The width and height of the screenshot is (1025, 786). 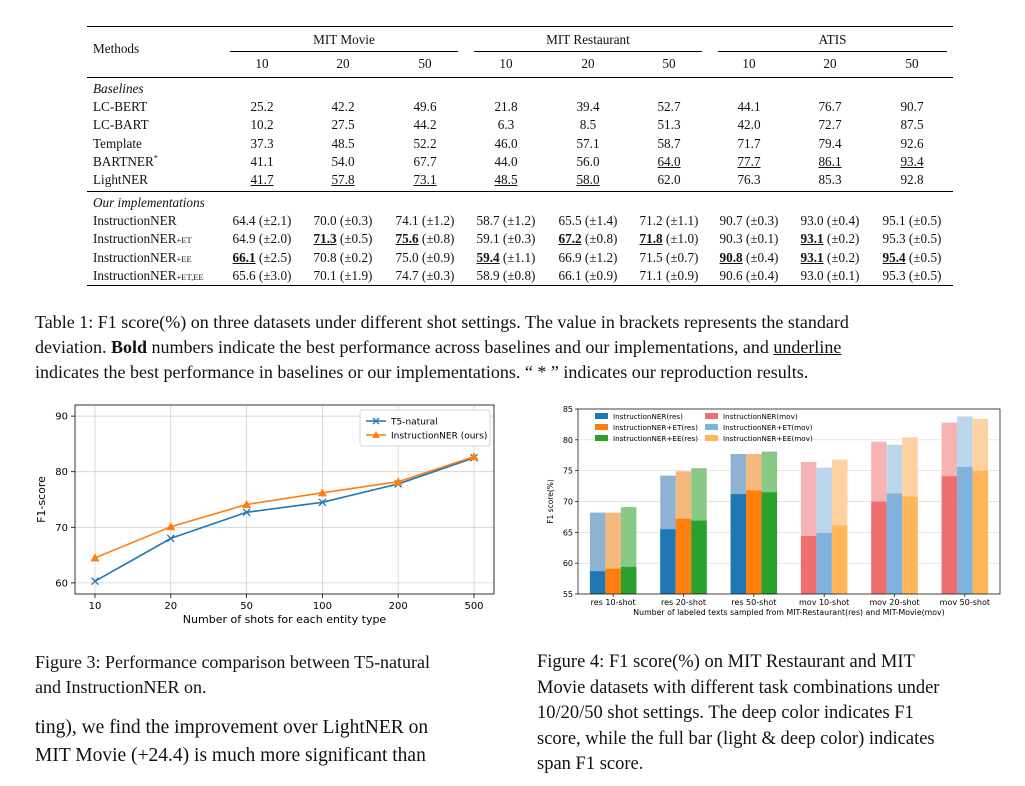 I want to click on table-cell: 72.7, so click(x=830, y=125).